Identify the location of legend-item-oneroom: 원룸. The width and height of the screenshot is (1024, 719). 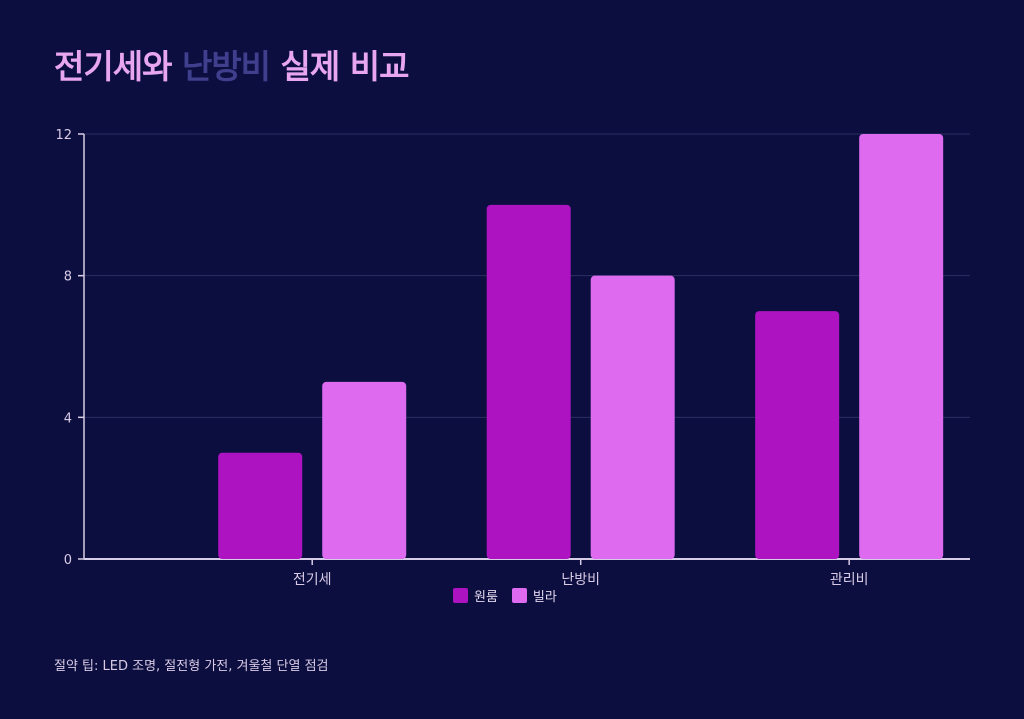
(475, 595).